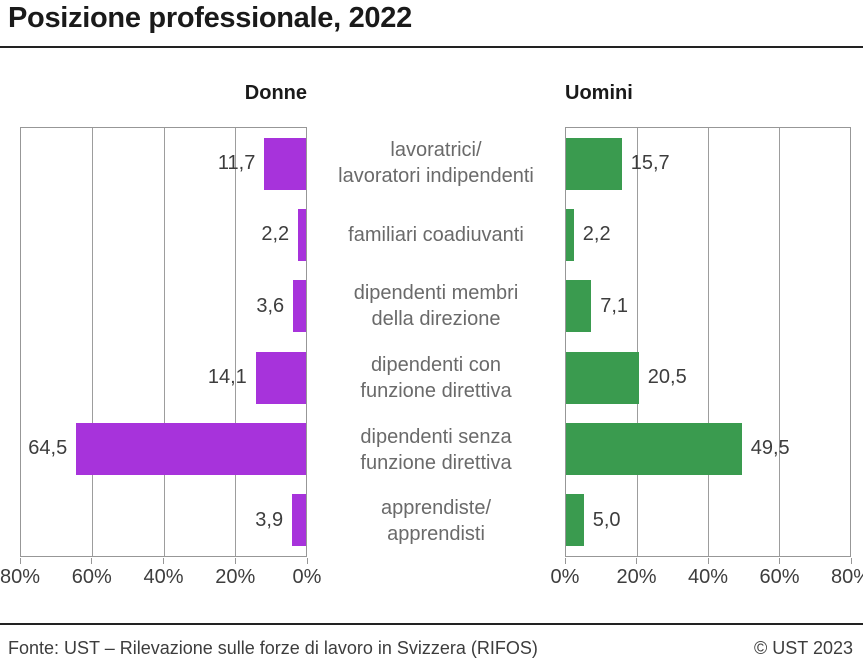  I want to click on bar-row: 3,6, so click(163, 306).